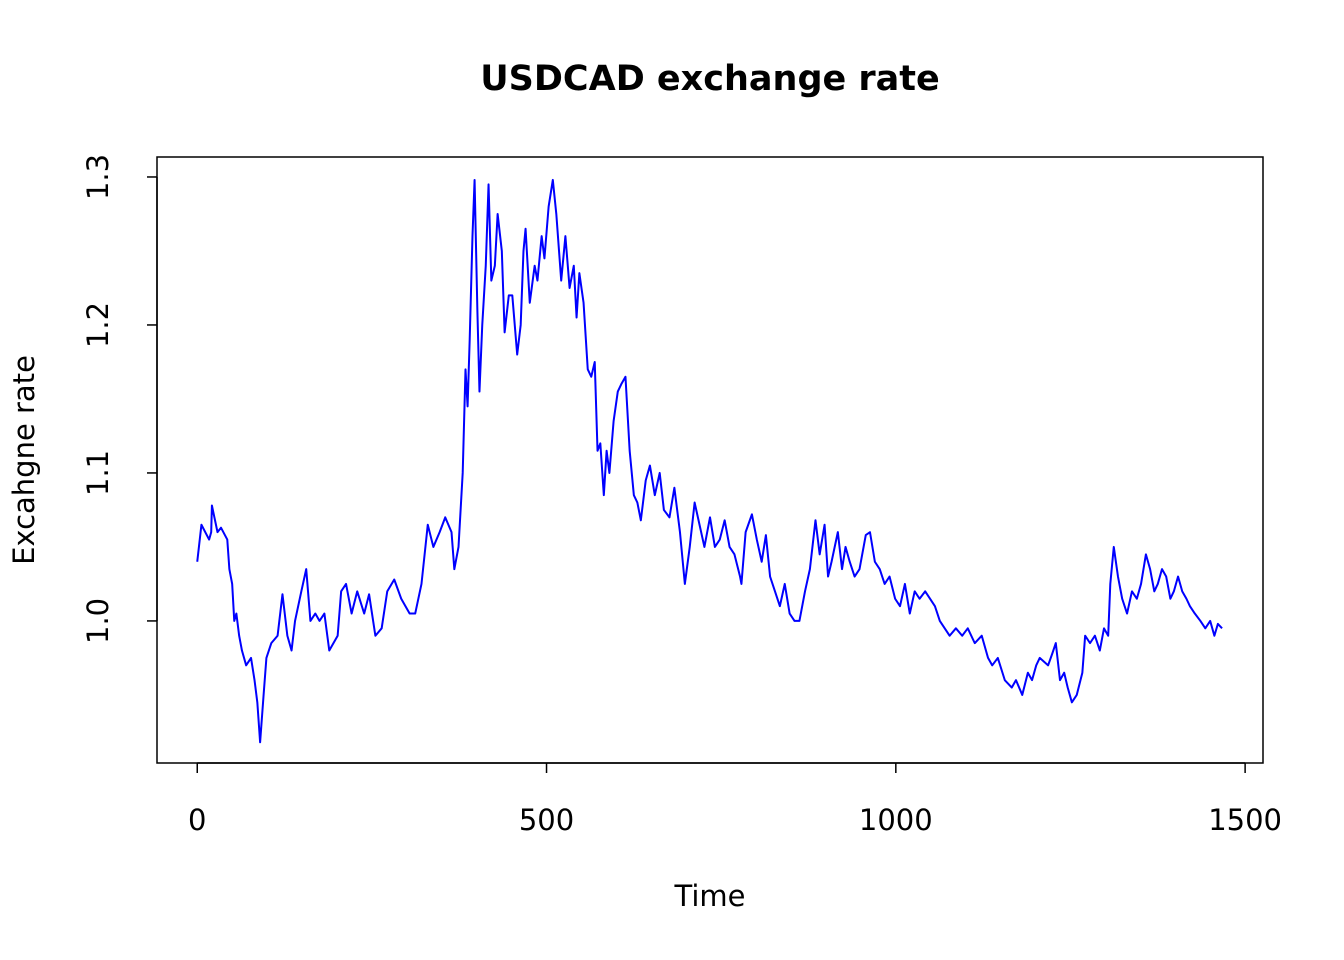 This screenshot has height=960, width=1344. What do you see at coordinates (546, 820) in the screenshot?
I see `x-tick-label: 500` at bounding box center [546, 820].